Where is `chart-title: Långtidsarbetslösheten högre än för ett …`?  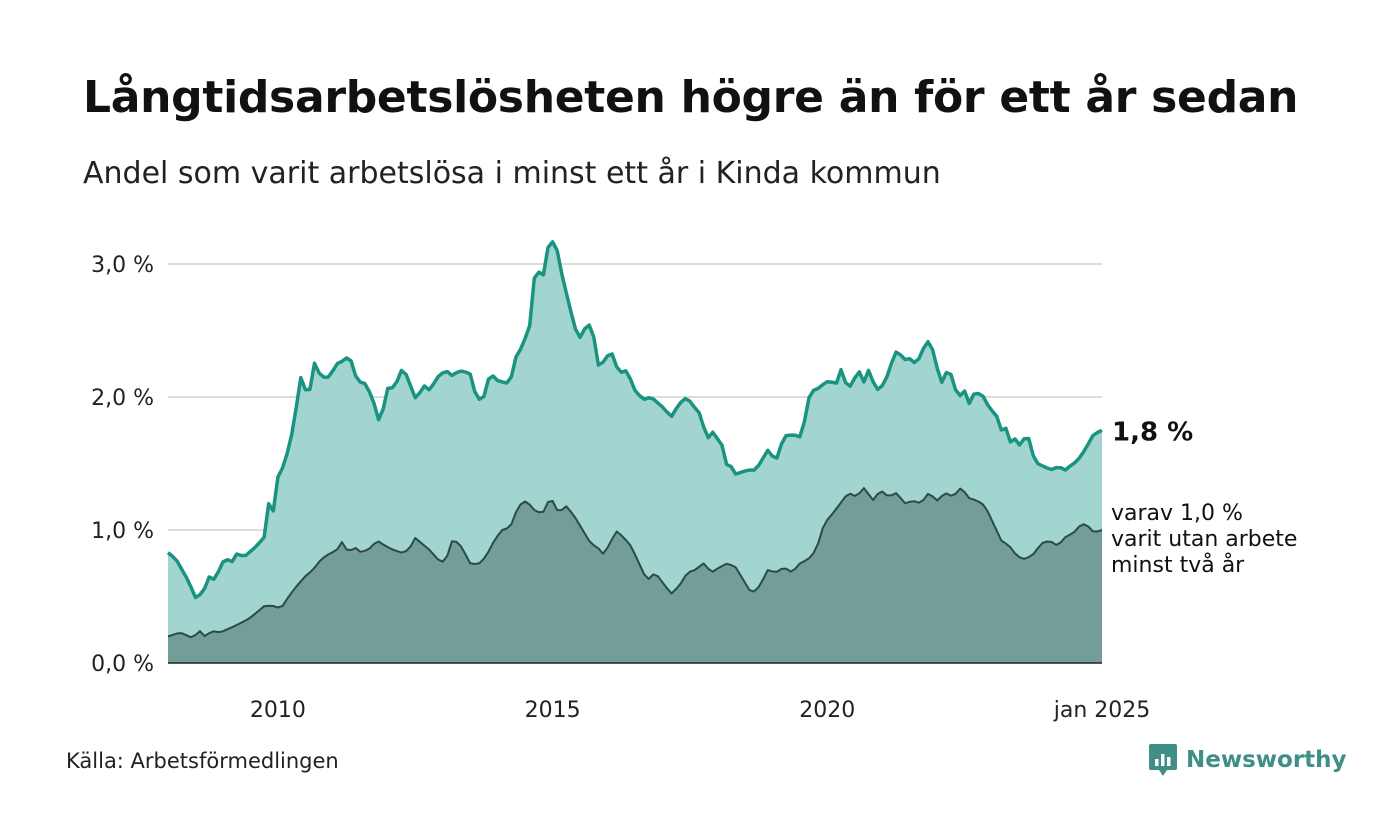 chart-title: Långtidsarbetslösheten högre än för ett … is located at coordinates (691, 97).